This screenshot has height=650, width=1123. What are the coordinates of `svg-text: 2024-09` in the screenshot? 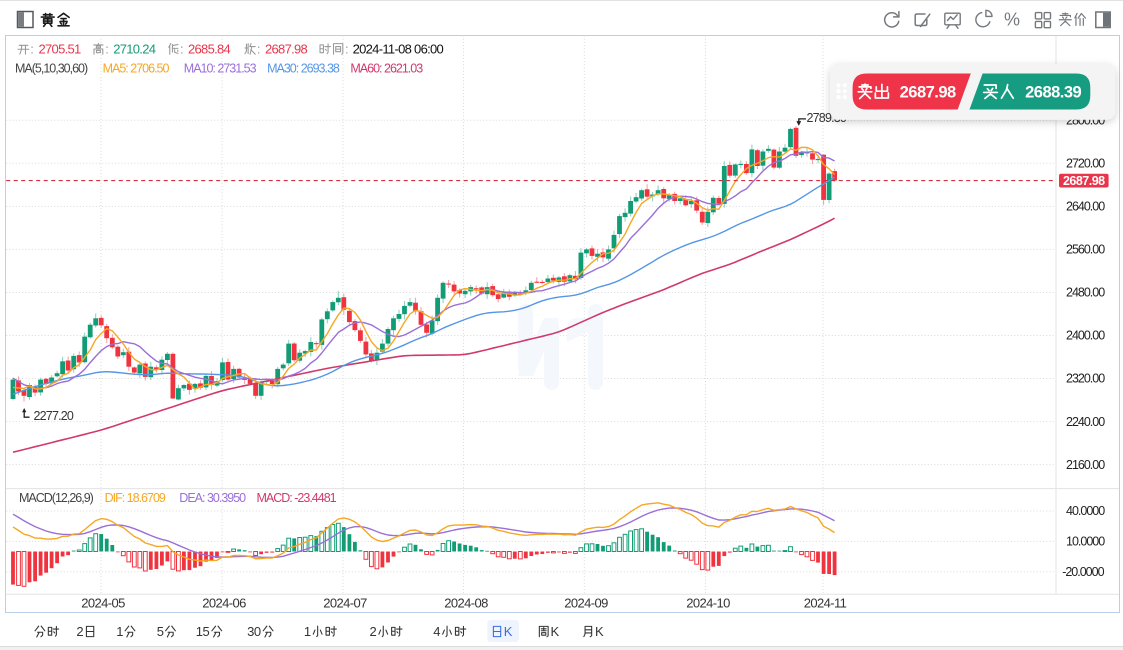 It's located at (586, 603).